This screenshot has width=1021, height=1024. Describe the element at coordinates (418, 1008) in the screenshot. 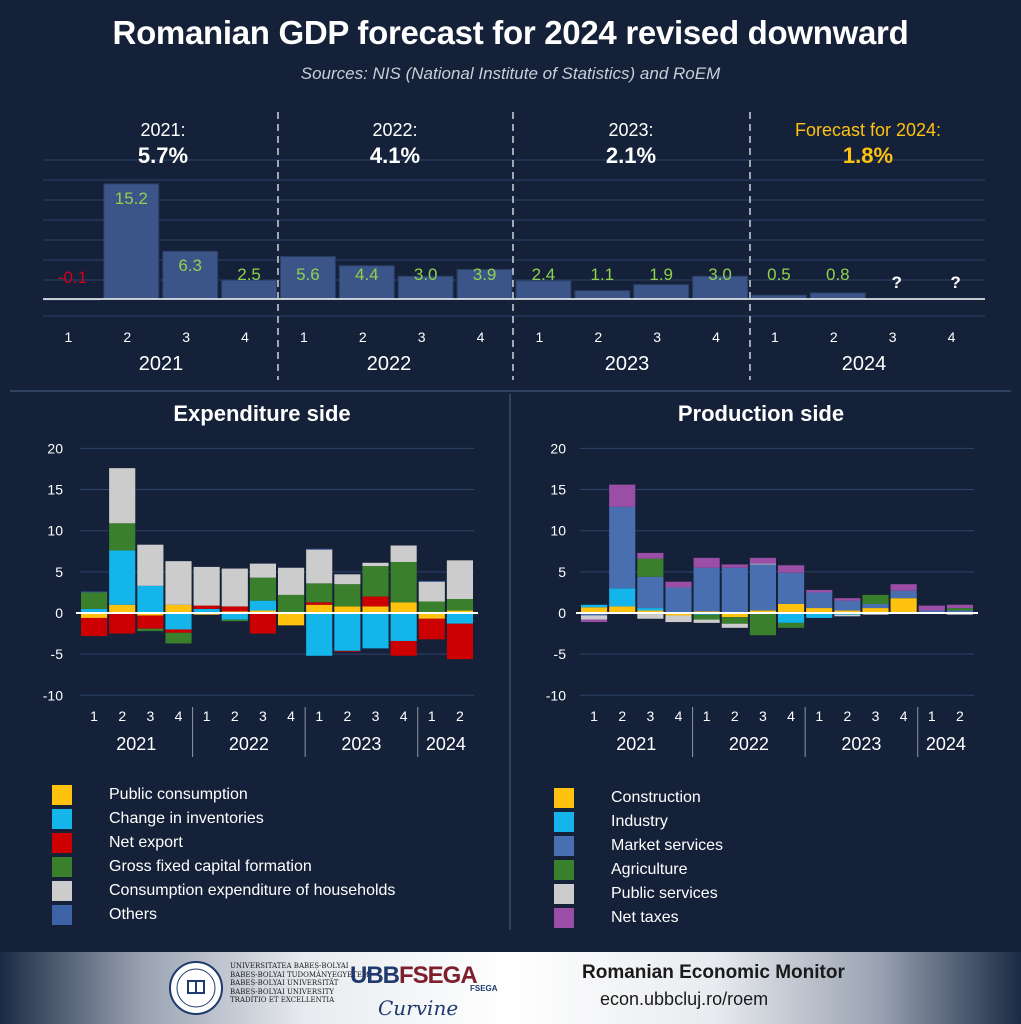

I see `signature: Curvine` at that location.